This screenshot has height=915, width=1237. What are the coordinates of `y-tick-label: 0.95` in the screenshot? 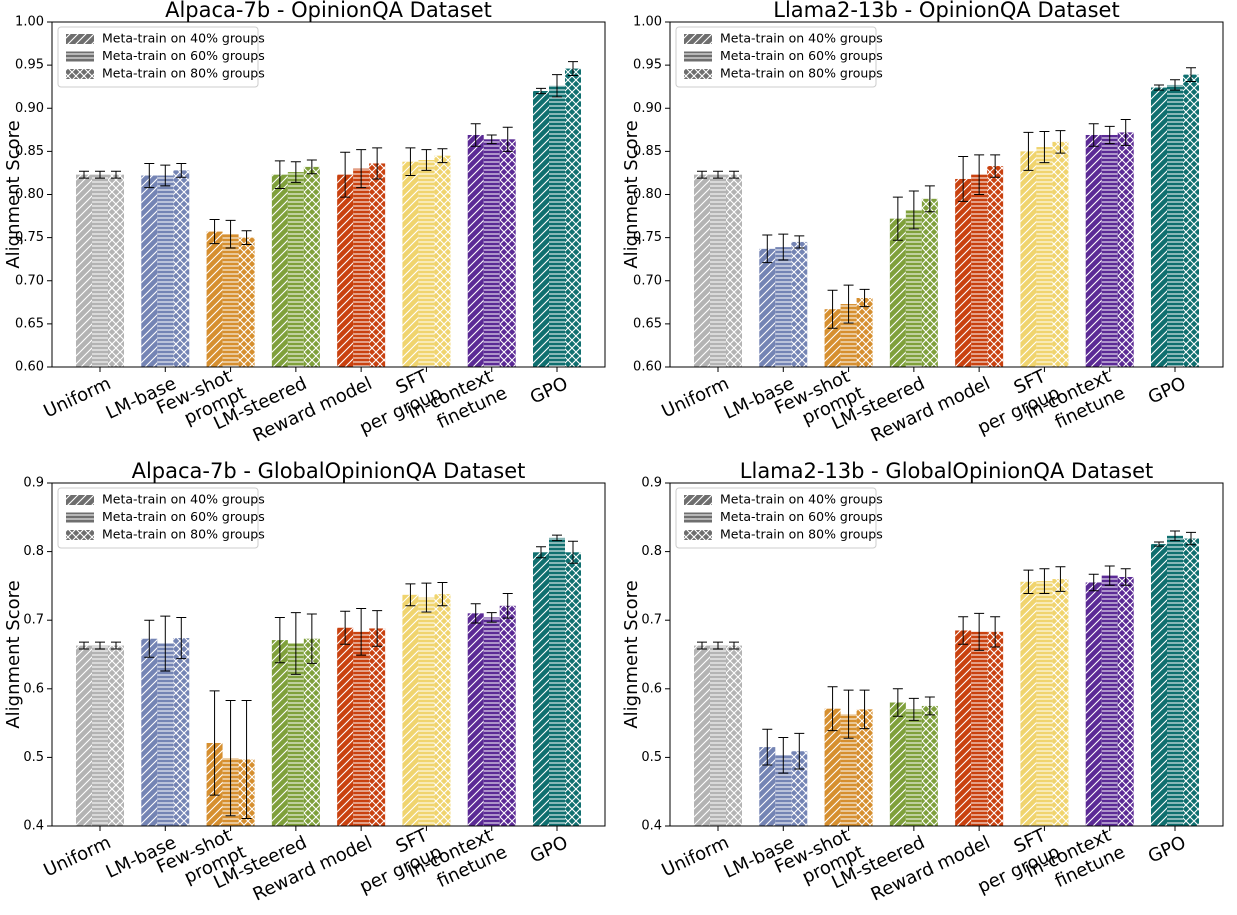 It's located at (647, 65).